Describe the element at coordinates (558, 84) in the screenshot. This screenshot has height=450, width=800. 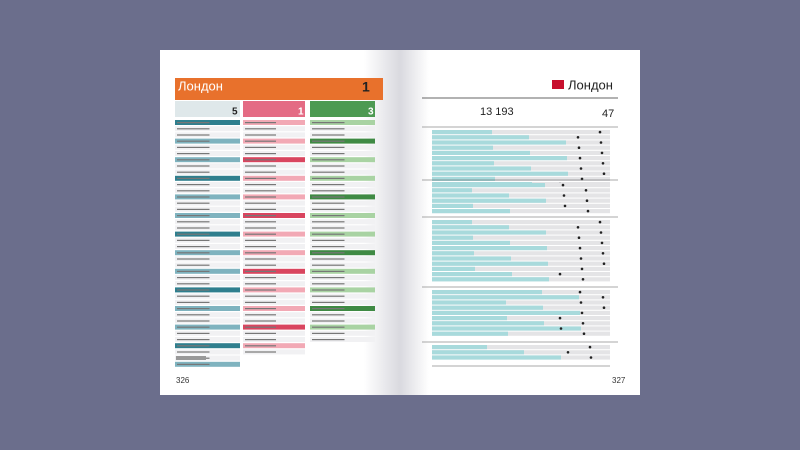
I see `flag` at that location.